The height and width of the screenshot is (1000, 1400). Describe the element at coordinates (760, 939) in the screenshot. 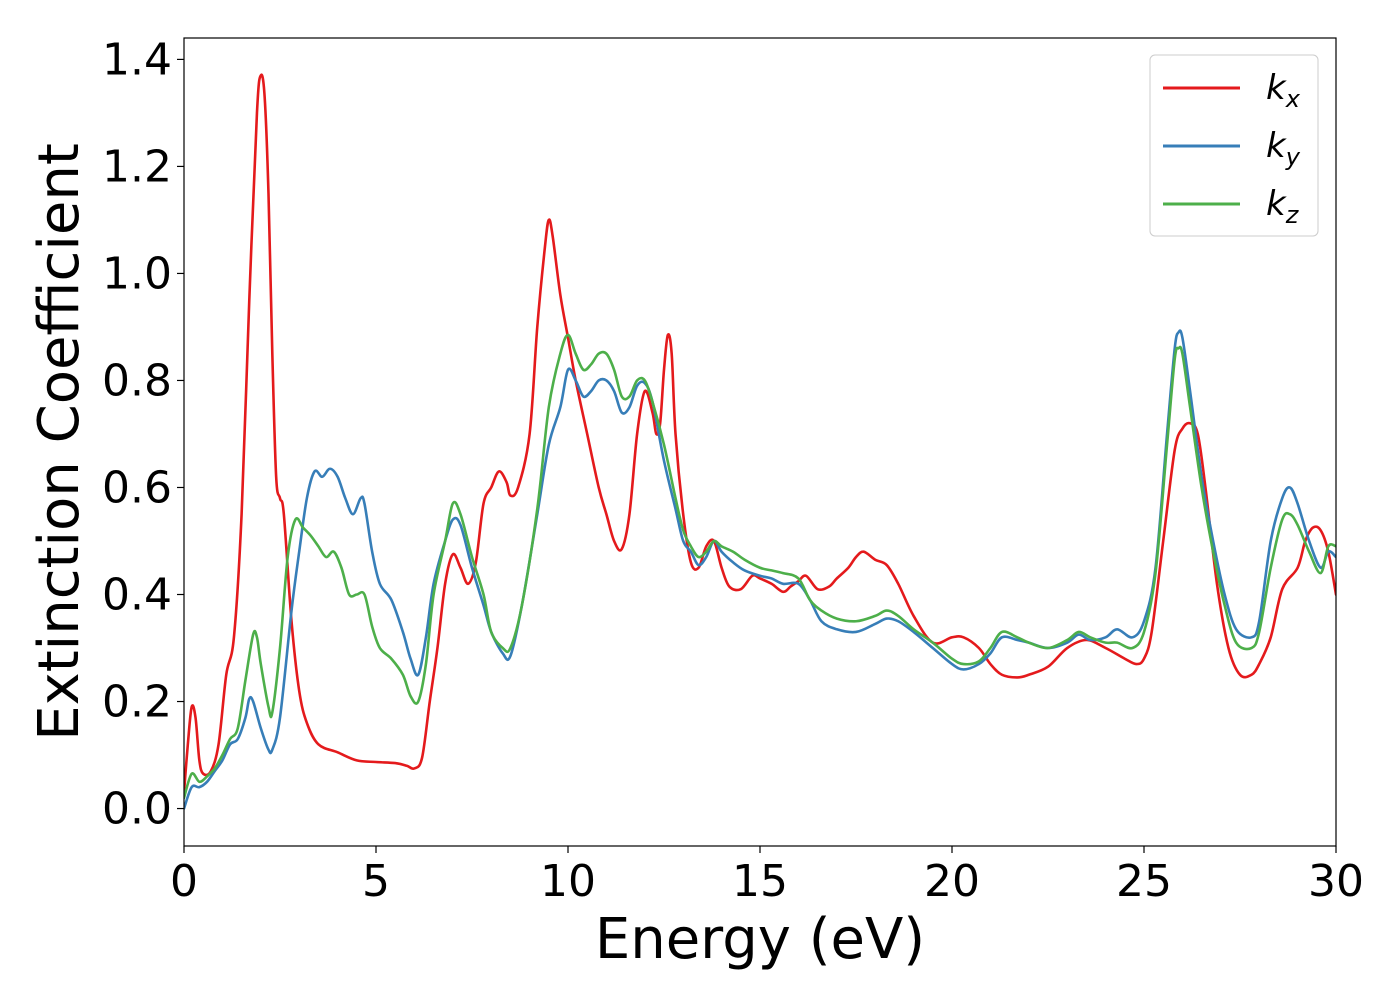

I see `x-axis-title: Energy (eV)` at that location.